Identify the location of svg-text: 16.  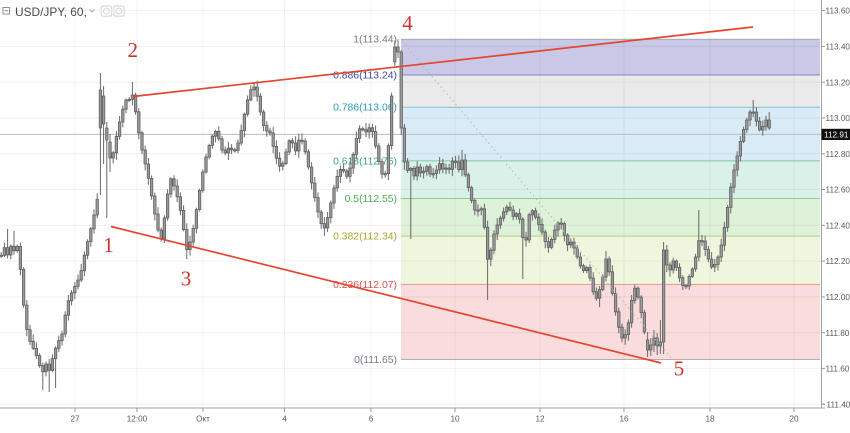
(624, 419).